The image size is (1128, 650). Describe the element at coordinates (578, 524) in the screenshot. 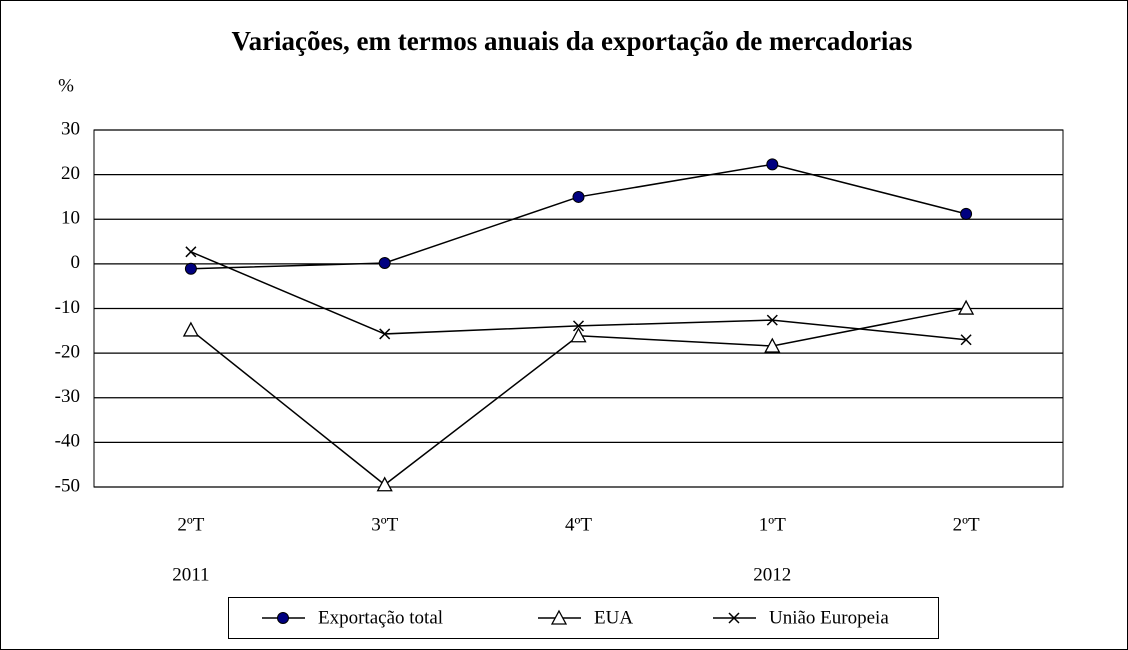

I see `x-tick-label: 4ºT` at that location.